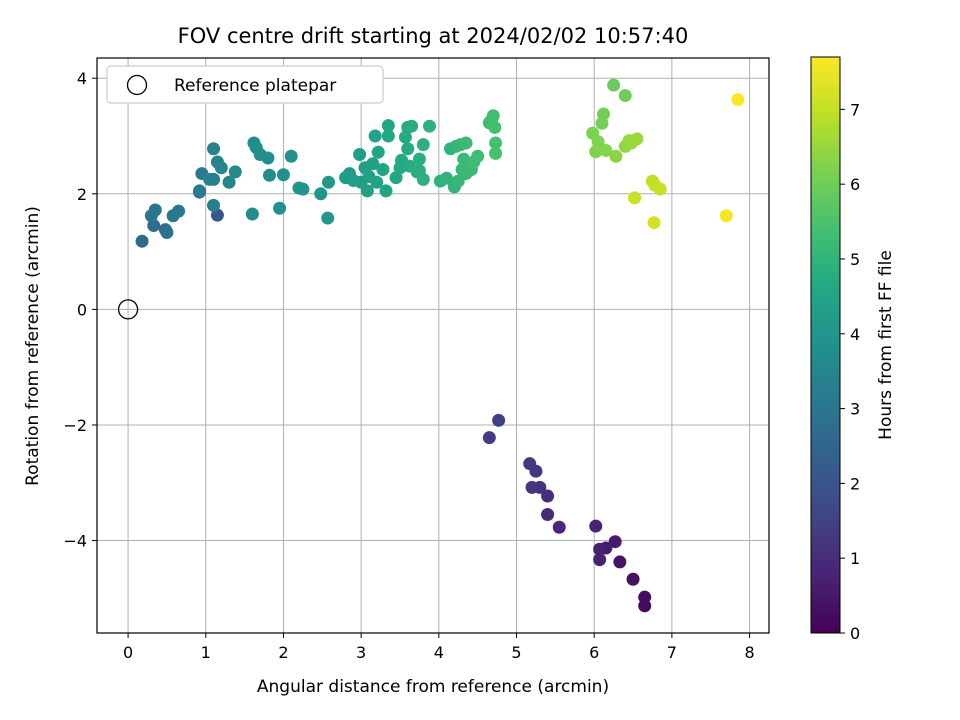 The width and height of the screenshot is (960, 720). I want to click on colorbar-tick-label: 1, so click(855, 558).